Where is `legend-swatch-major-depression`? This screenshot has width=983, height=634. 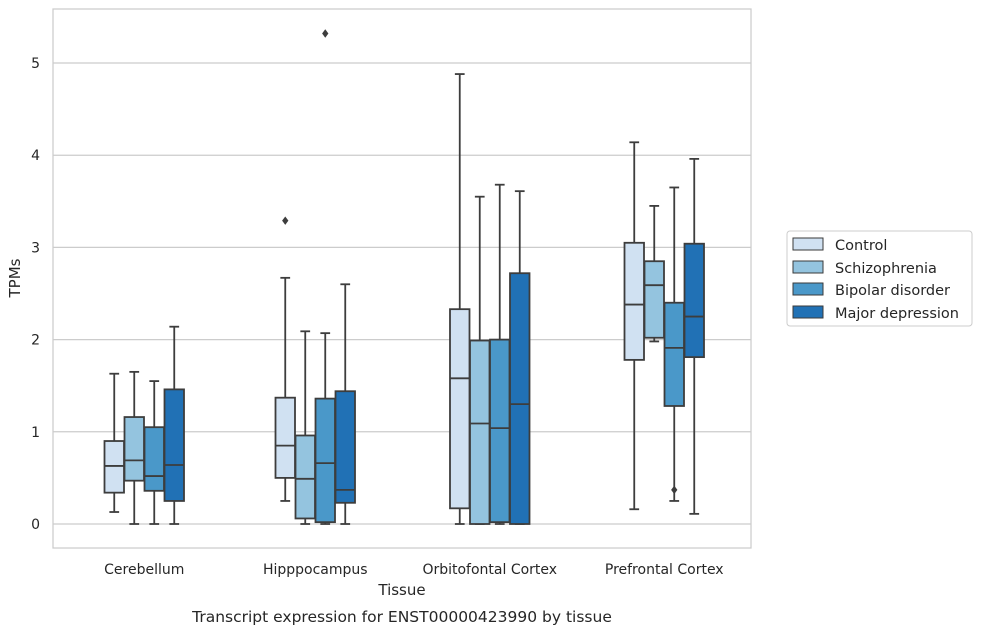 legend-swatch-major-depression is located at coordinates (808, 312).